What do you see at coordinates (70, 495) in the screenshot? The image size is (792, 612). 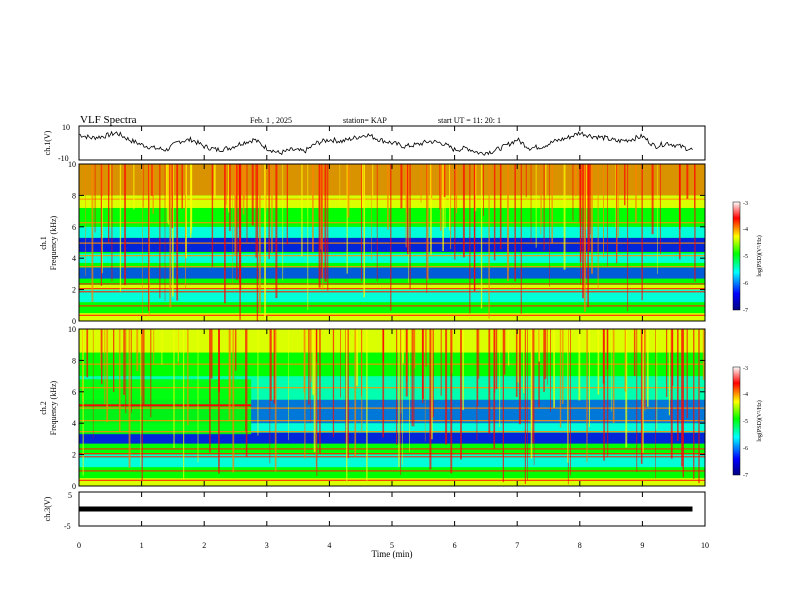 I see `ch3-ytick-top: 5` at bounding box center [70, 495].